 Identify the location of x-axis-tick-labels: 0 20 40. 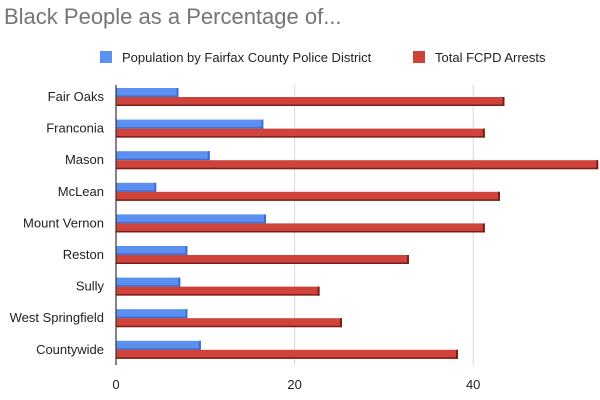
(296, 384).